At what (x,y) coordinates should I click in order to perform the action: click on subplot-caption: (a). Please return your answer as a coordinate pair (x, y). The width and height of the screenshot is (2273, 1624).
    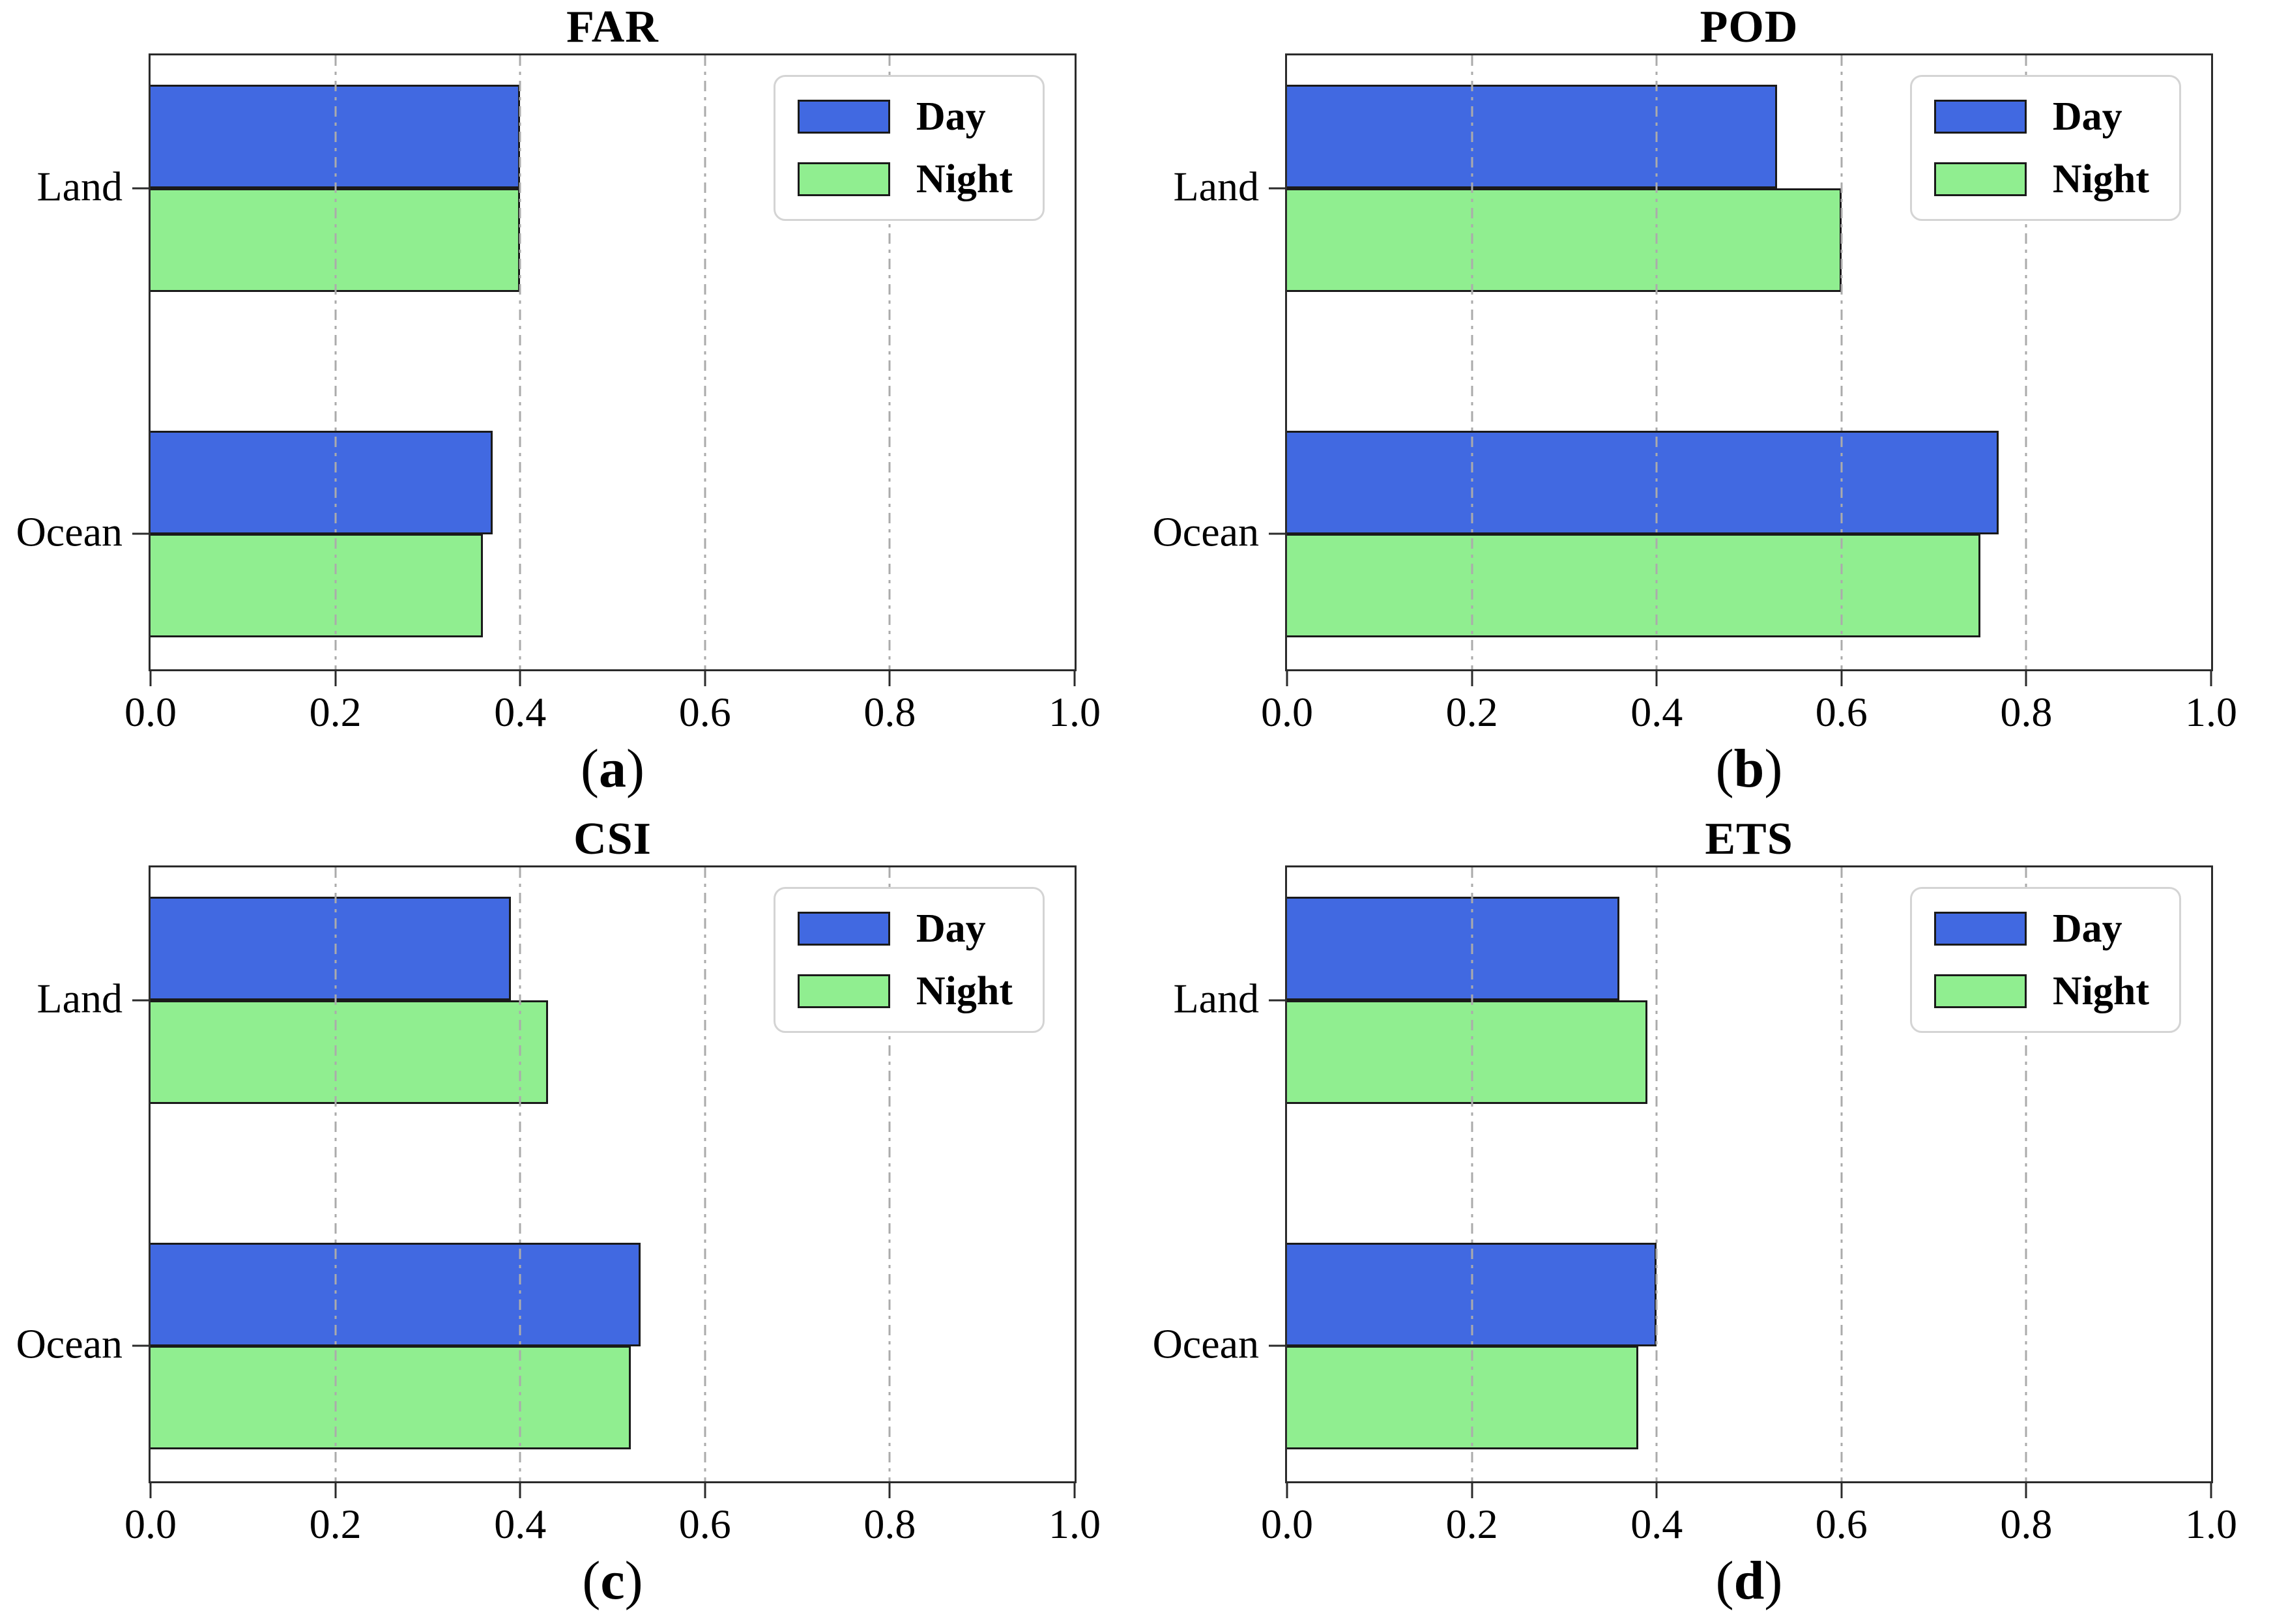
    Looking at the image, I should click on (613, 769).